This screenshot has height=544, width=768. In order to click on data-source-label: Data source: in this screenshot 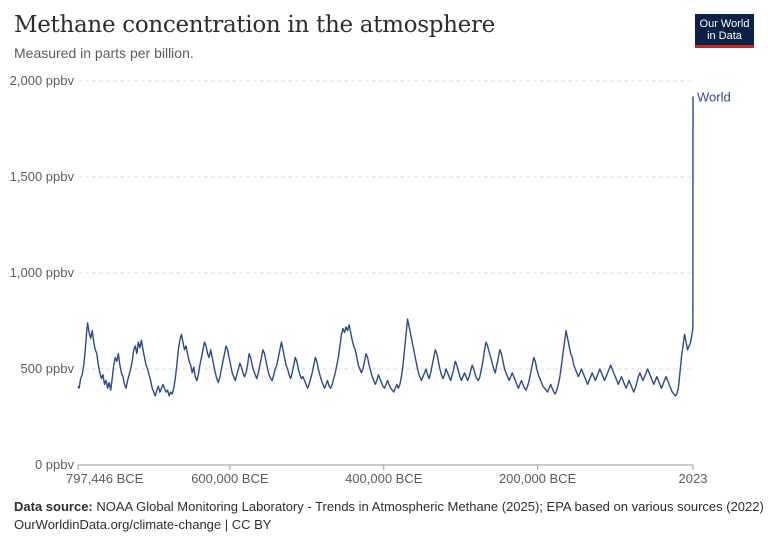, I will do `click(53, 506)`.